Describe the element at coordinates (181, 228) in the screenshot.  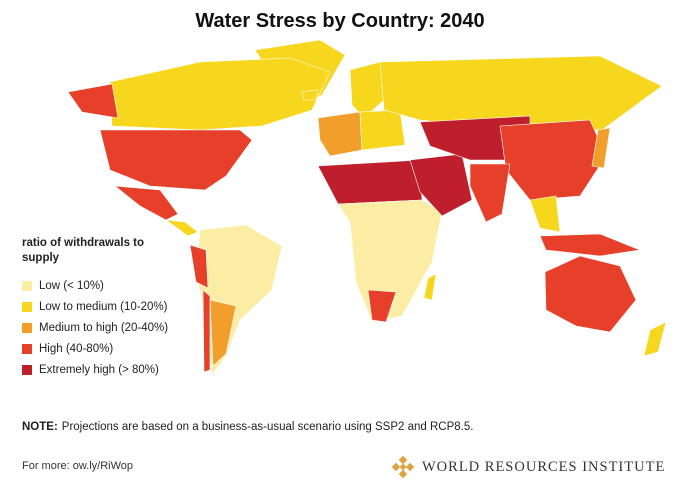
I see `central-america` at that location.